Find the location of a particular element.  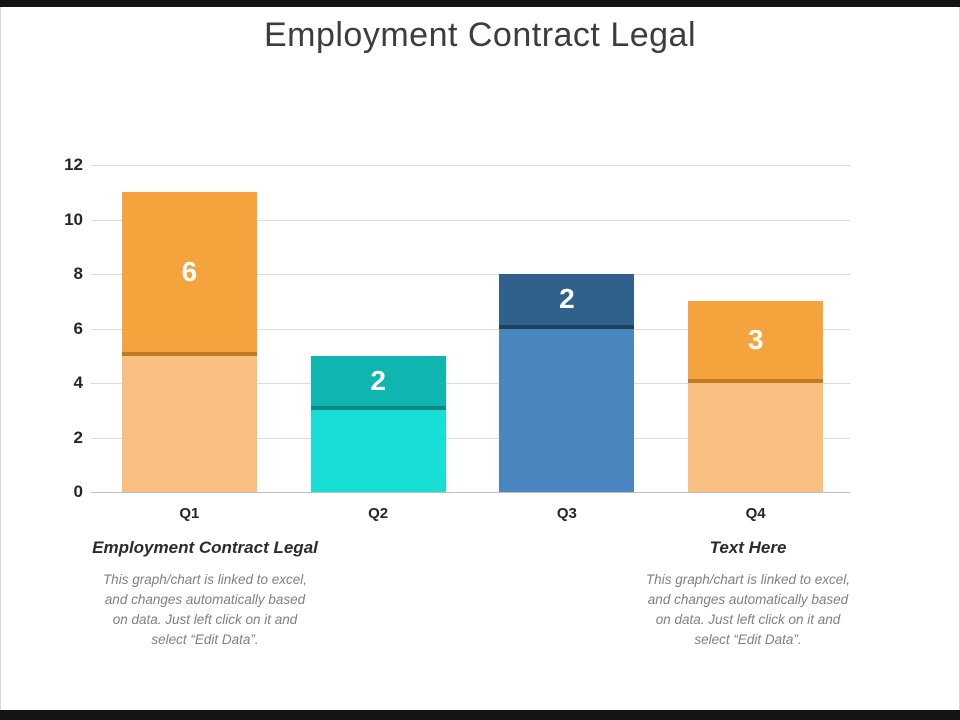

footer-heading: Text Here is located at coordinates (748, 547).